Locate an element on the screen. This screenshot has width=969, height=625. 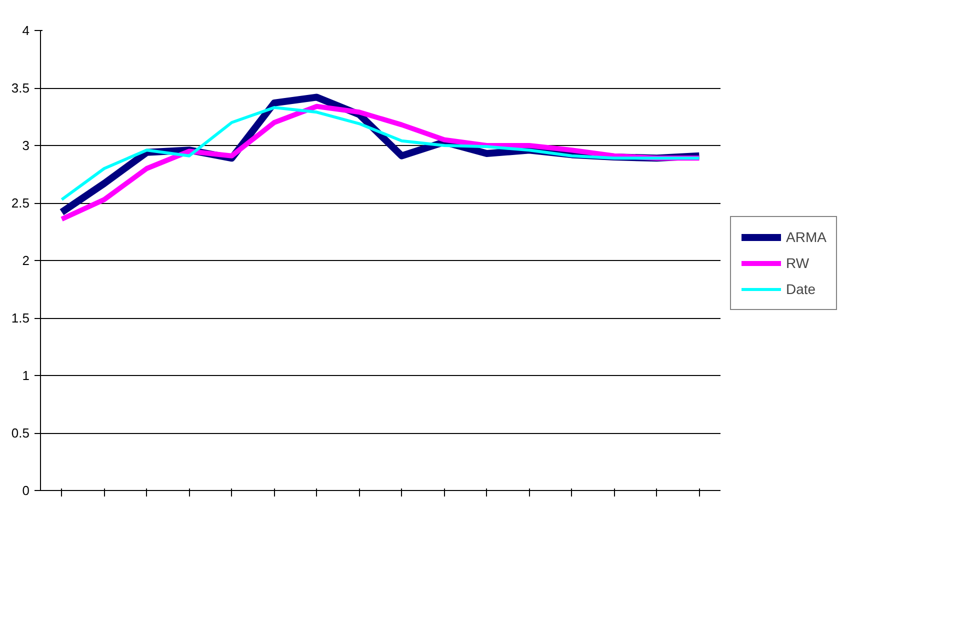
y-tick-label: 1.5 is located at coordinates (20, 318).